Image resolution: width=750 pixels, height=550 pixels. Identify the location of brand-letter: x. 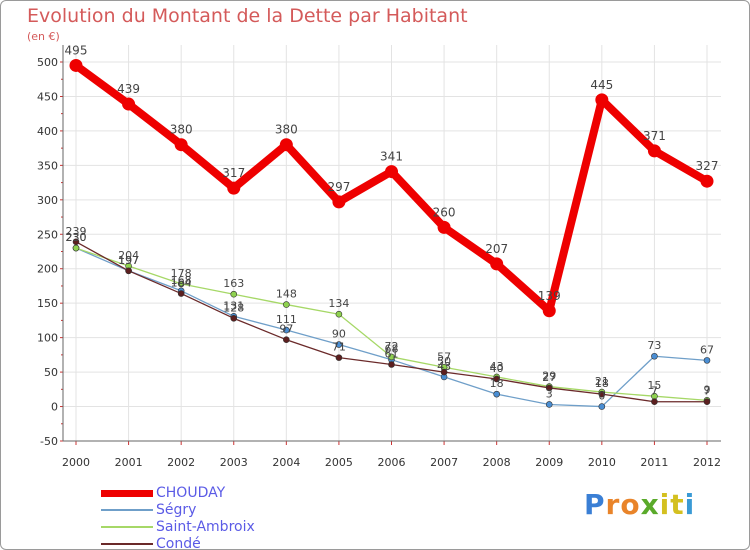
(650, 504).